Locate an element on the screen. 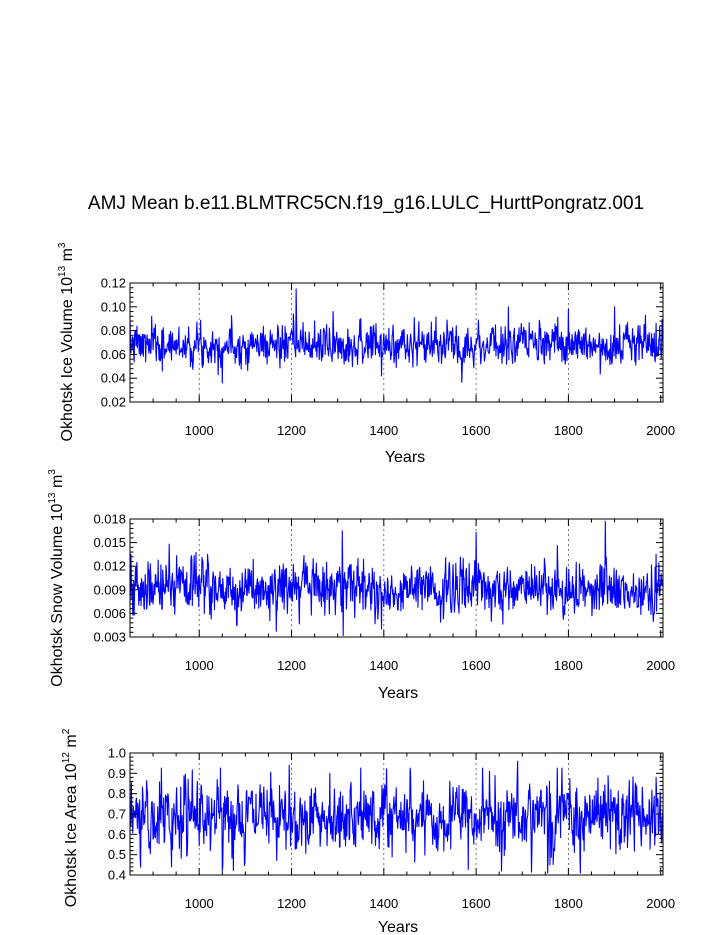 This screenshot has height=935, width=723. ice-area-ytick-label-2: 0.6 is located at coordinates (117, 834).